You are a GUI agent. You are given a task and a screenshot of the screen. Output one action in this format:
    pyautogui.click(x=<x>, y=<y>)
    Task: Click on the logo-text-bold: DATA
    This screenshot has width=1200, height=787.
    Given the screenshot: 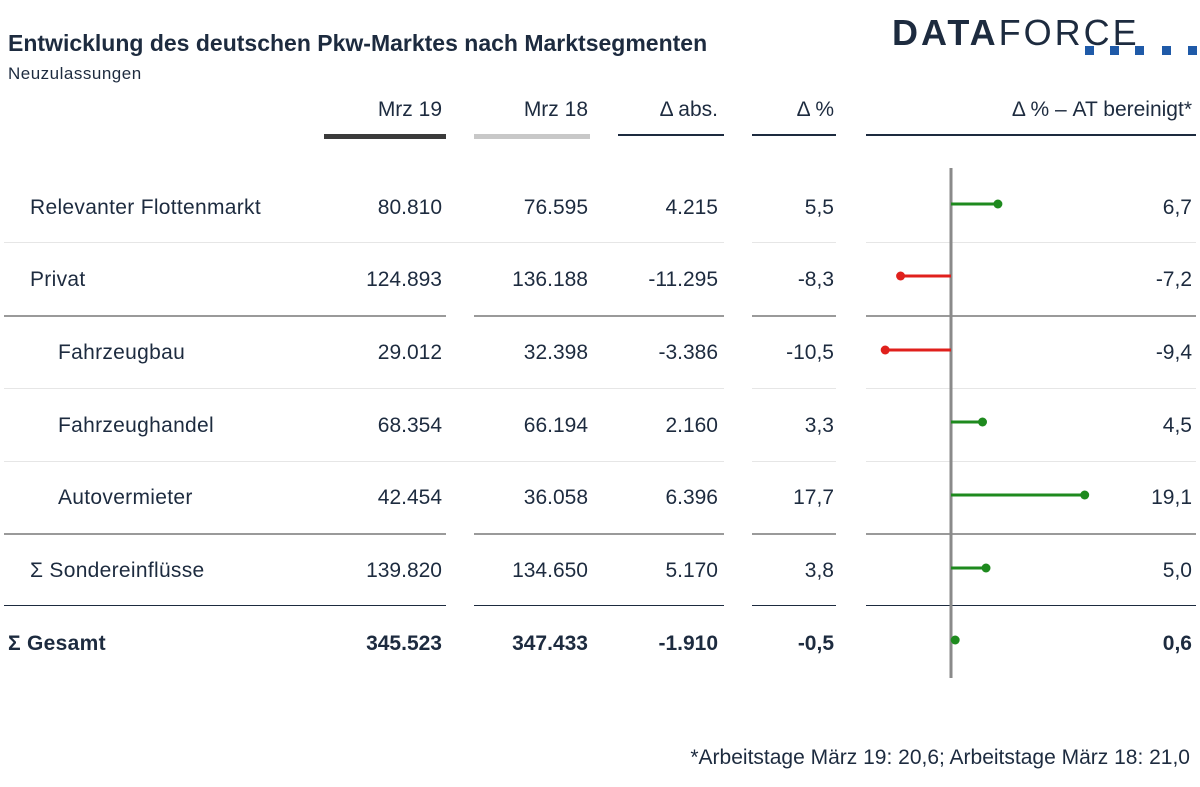 What is the action you would take?
    pyautogui.click(x=945, y=32)
    